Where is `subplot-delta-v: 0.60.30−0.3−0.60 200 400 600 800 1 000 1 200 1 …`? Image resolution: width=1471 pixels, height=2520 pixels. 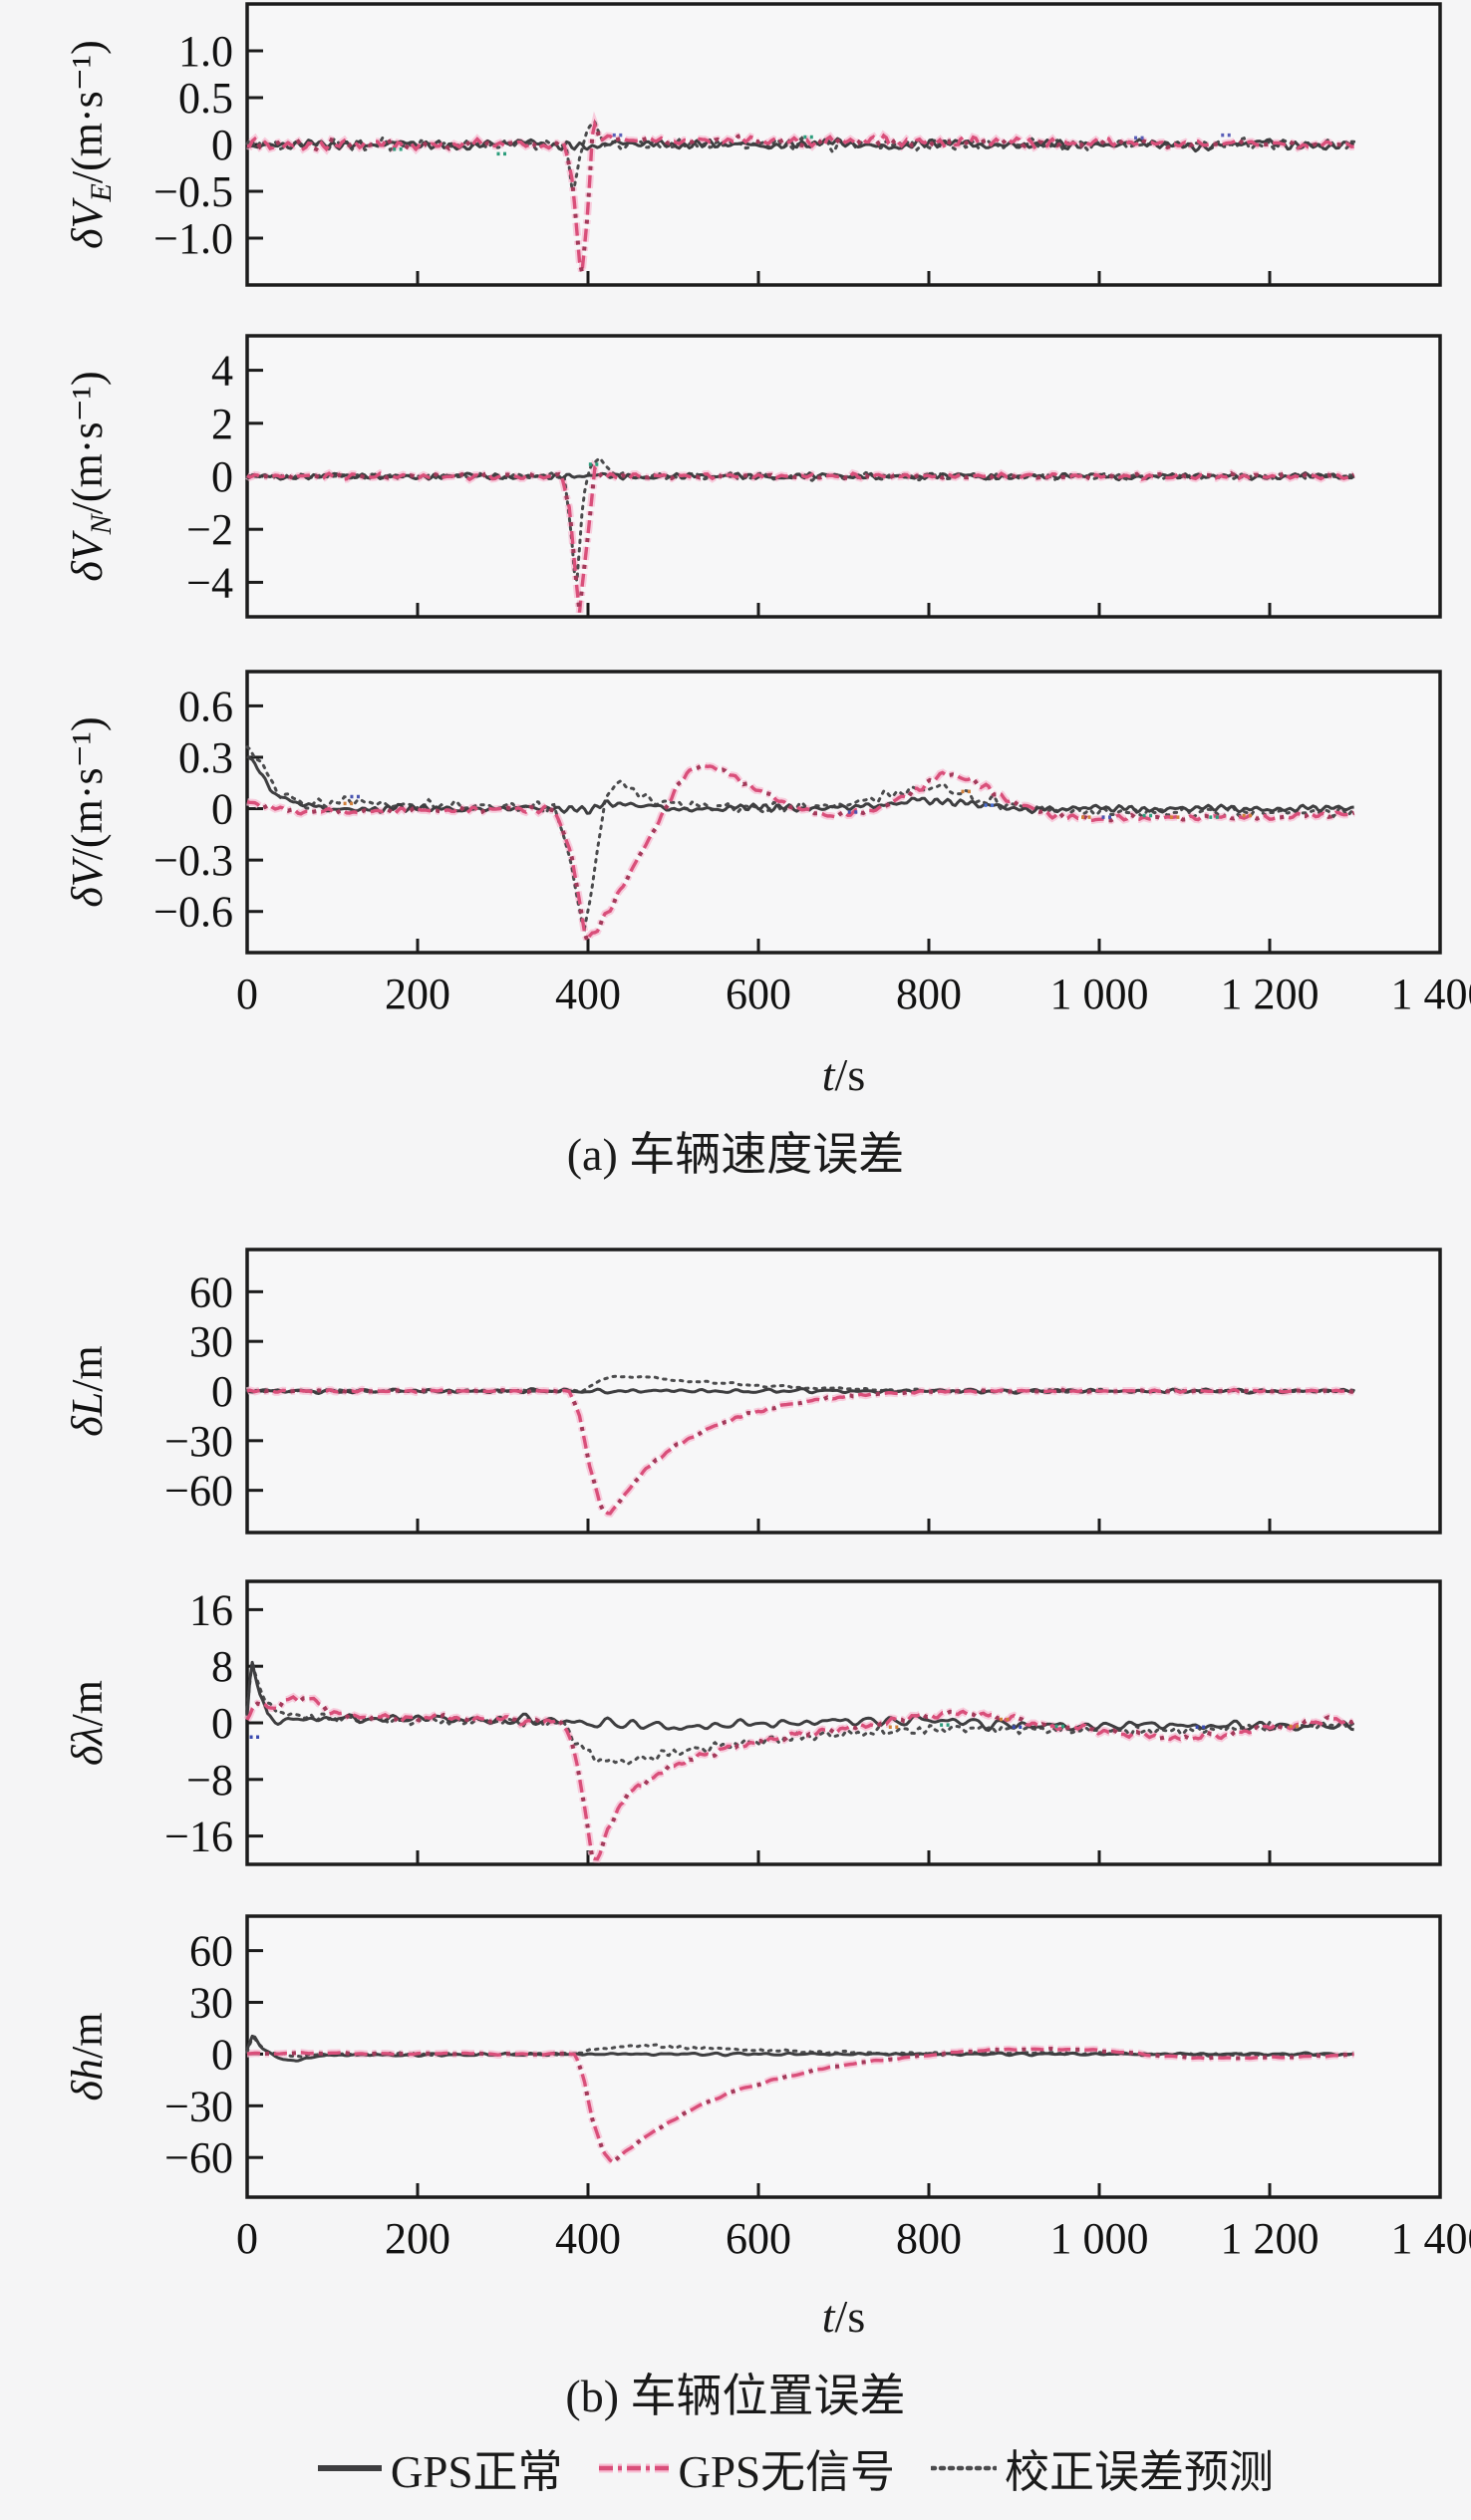 subplot-delta-v: 0.60.30−0.3−0.60 200 400 600 800 1 000 1 200 1 … is located at coordinates (767, 844).